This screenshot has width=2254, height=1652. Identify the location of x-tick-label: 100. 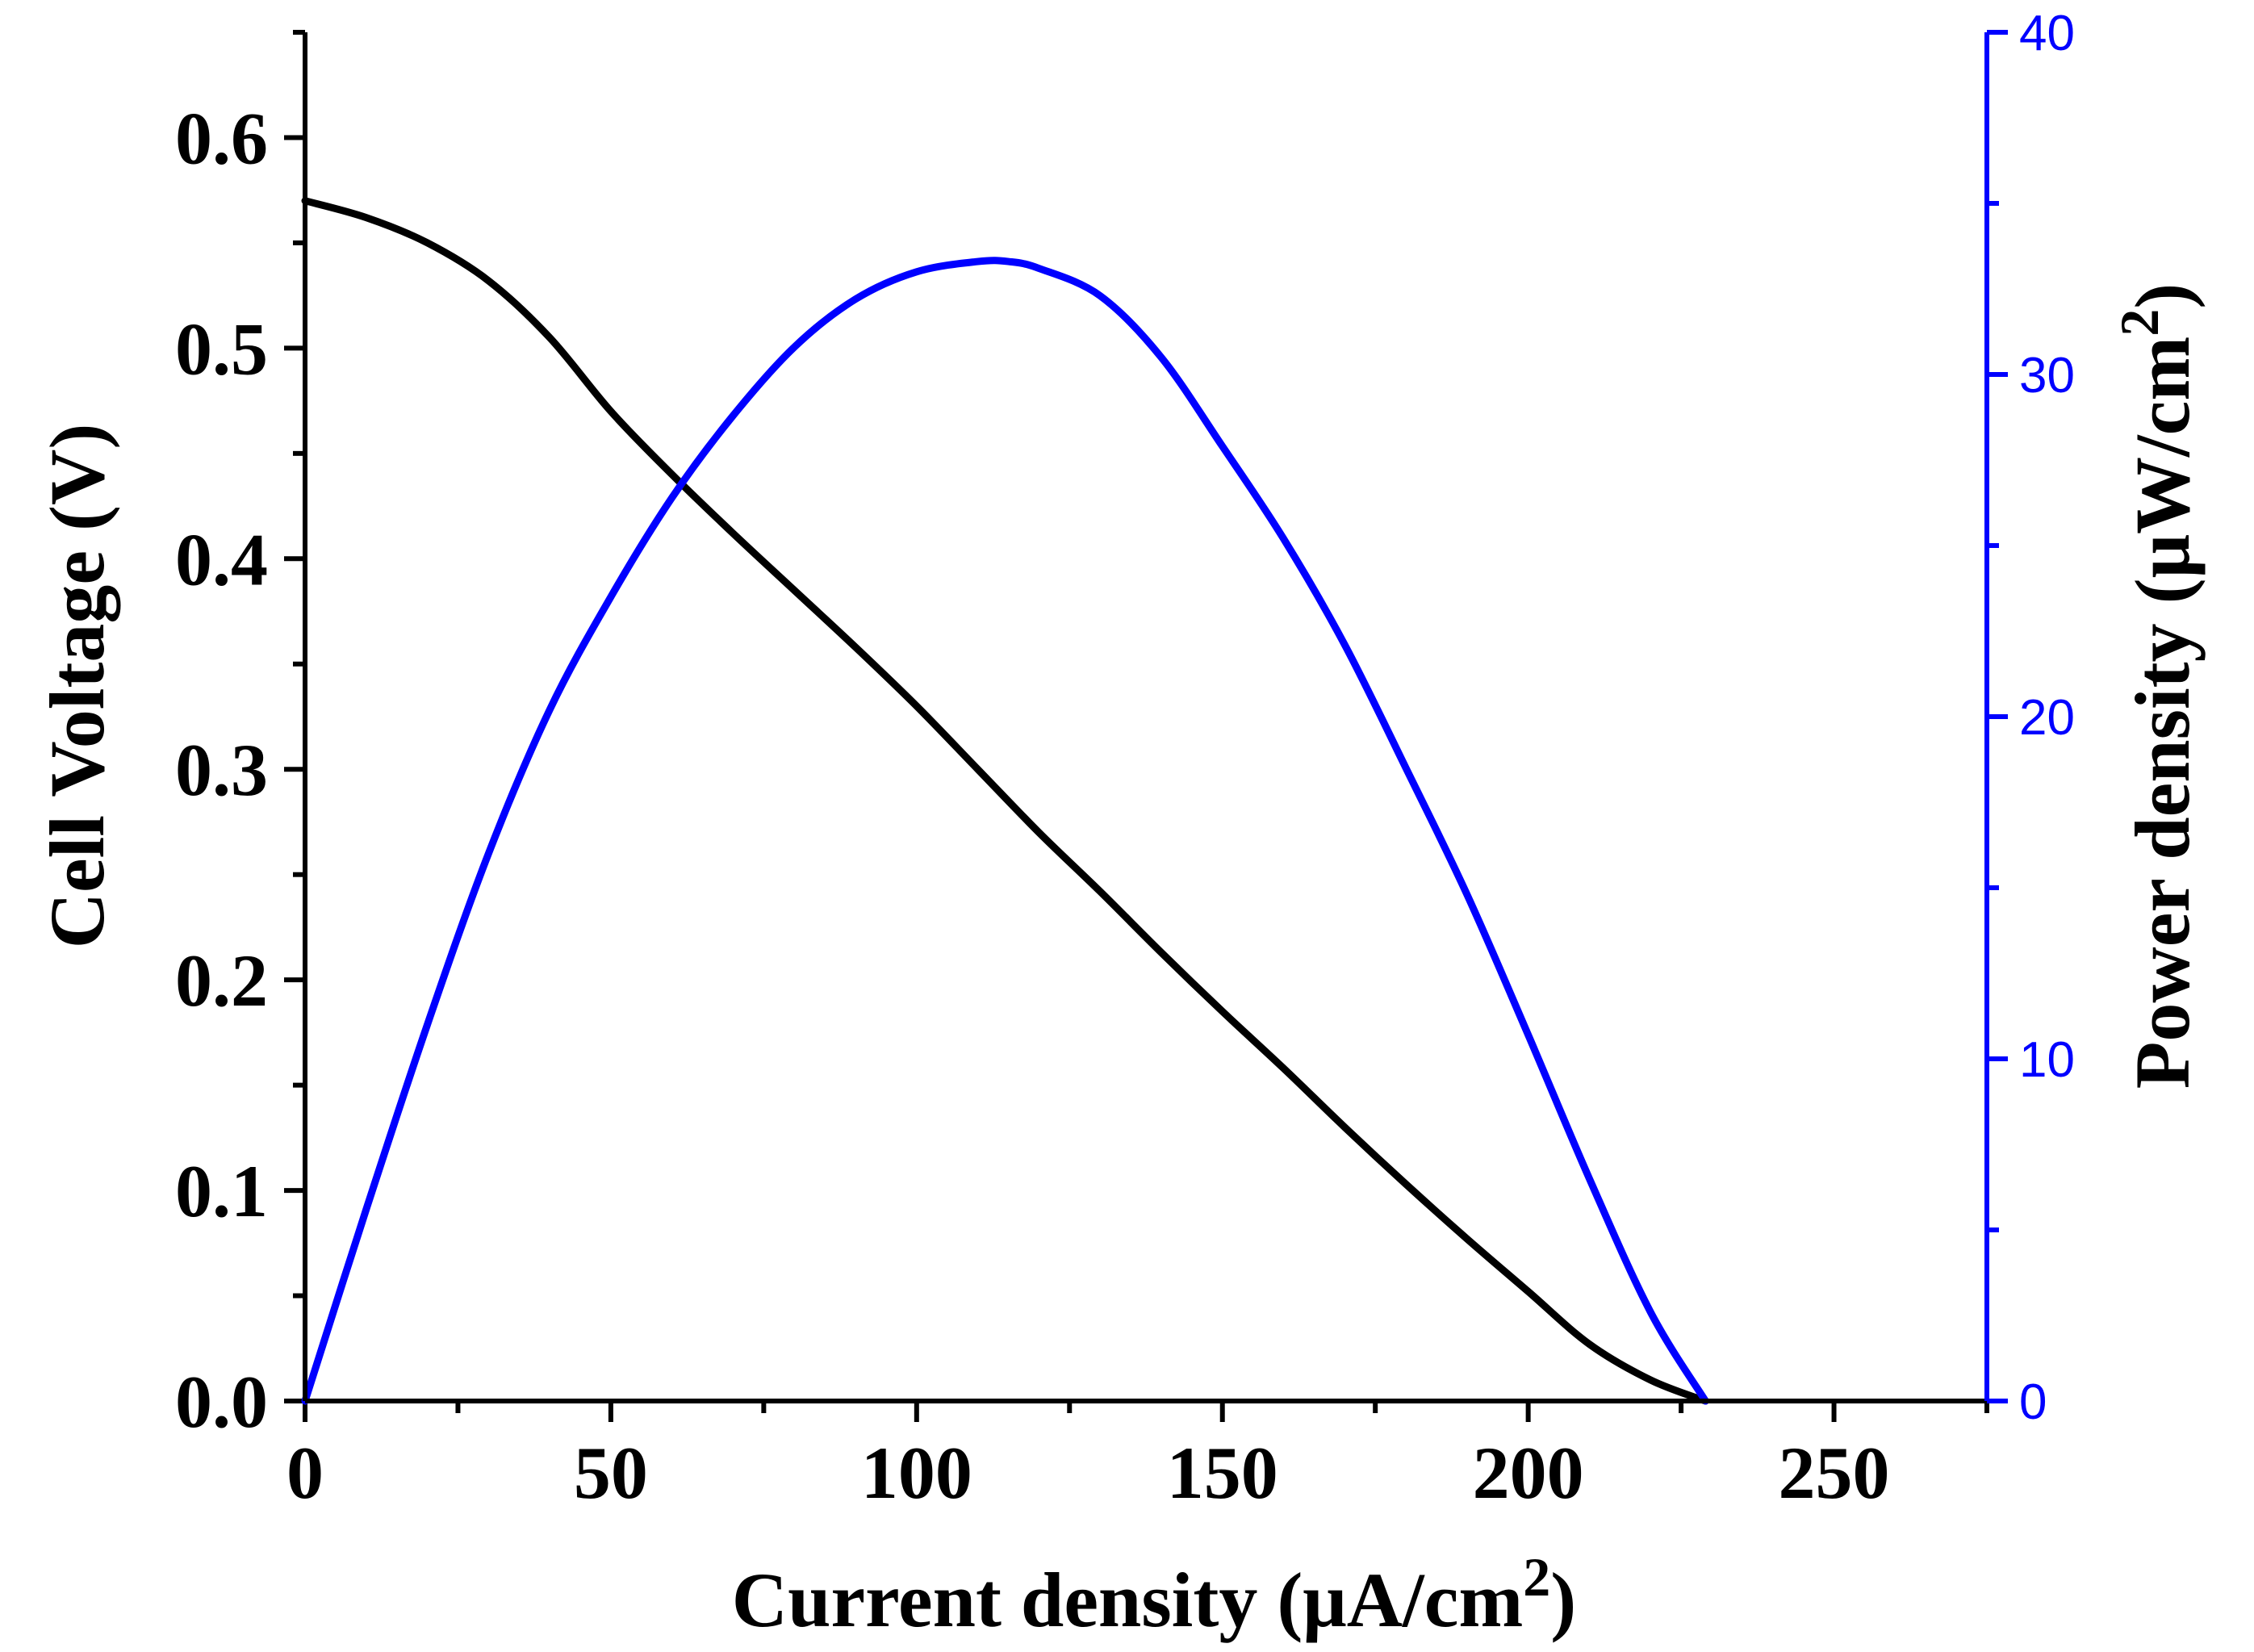
(916, 1473).